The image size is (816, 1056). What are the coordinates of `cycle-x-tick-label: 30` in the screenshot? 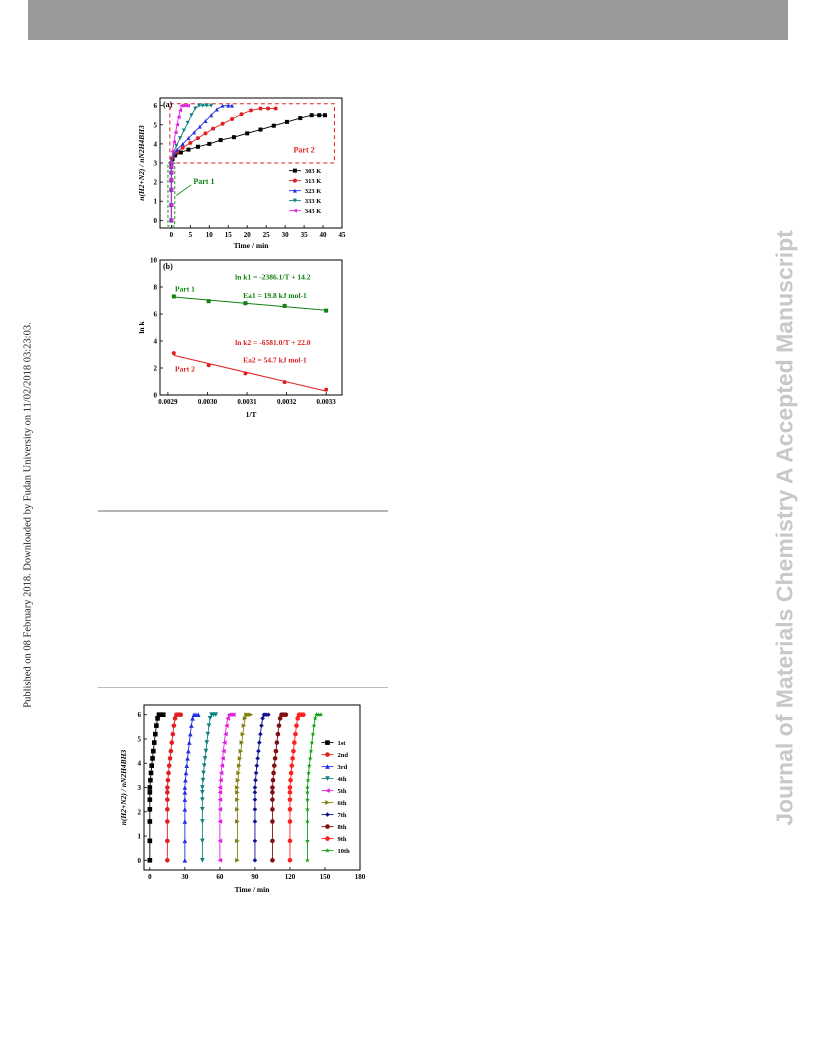 It's located at (185, 877).